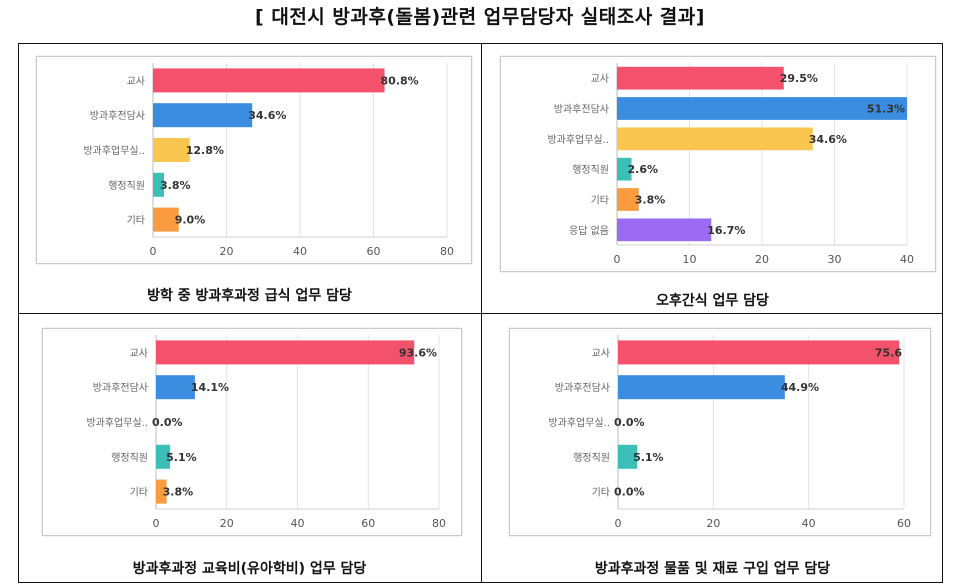  Describe the element at coordinates (400, 80) in the screenshot. I see `data-label: 80.8%` at that location.